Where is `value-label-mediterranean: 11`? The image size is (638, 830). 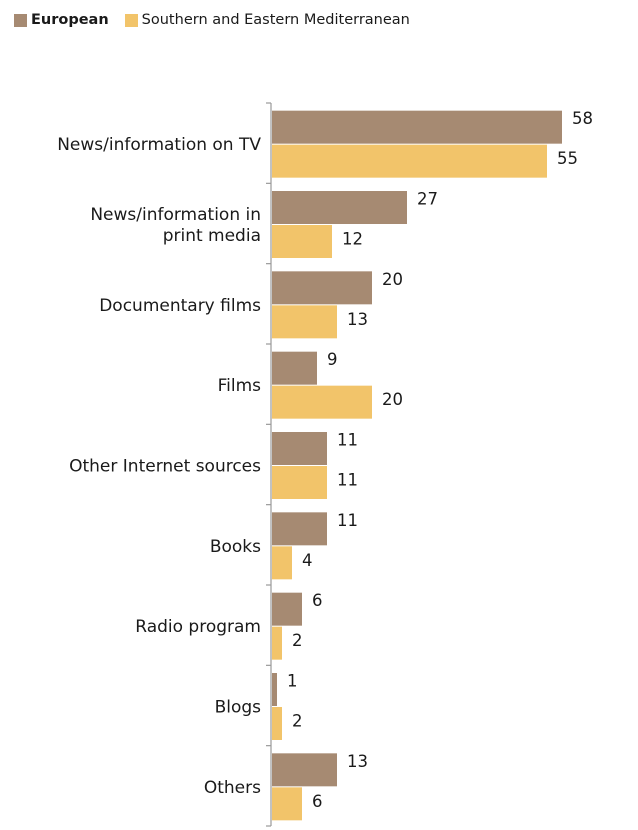
value-label-mediterranean: 11 is located at coordinates (347, 480).